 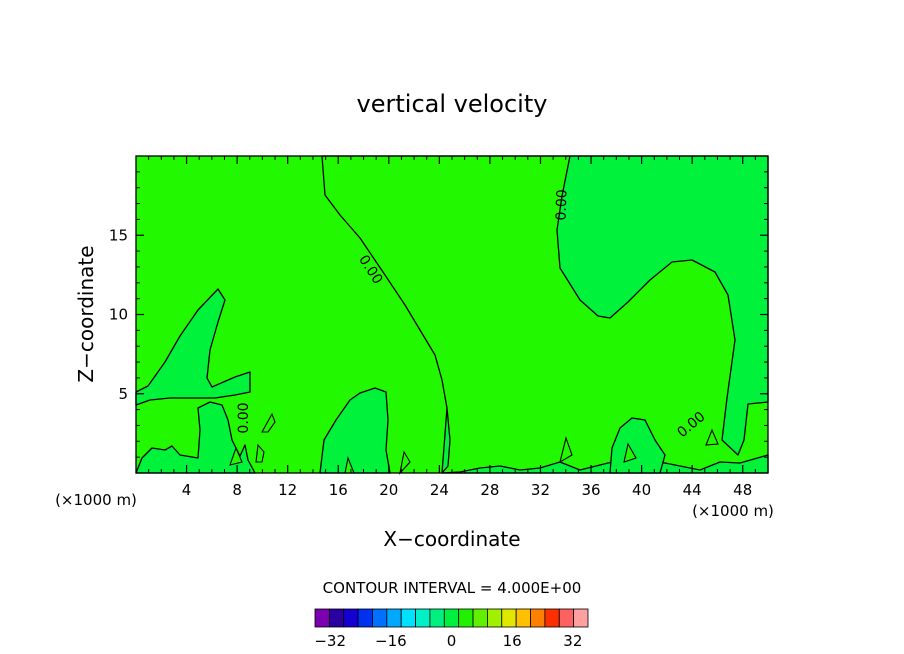 I want to click on x-unit-left: (×1000 m), so click(x=96, y=500).